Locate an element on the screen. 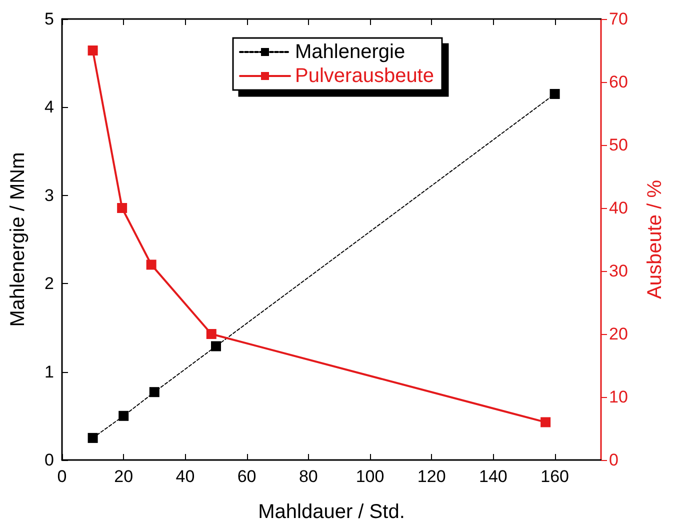  y2-tick-label: 20 is located at coordinates (618, 334).